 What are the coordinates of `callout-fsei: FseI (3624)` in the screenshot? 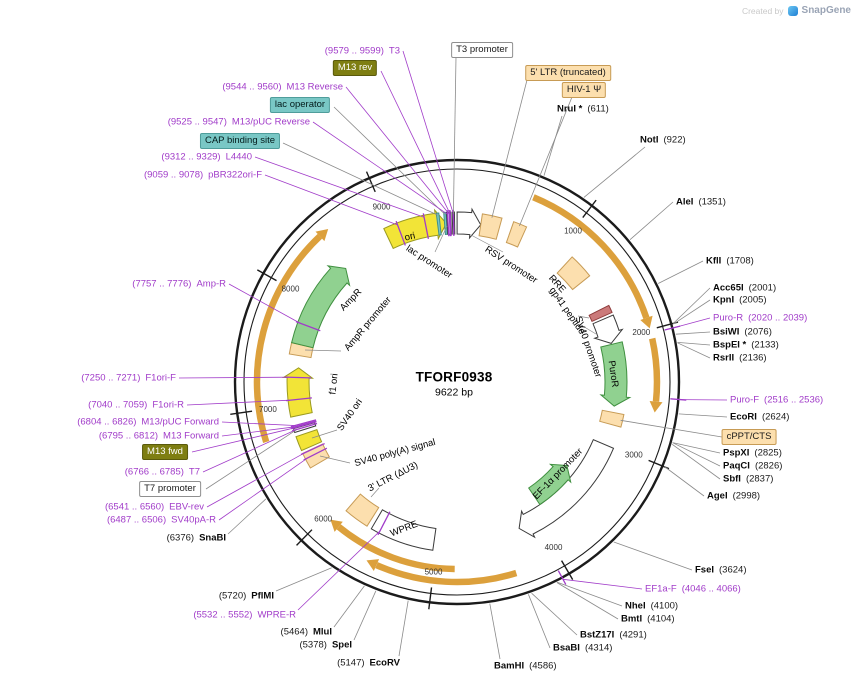 It's located at (720, 570).